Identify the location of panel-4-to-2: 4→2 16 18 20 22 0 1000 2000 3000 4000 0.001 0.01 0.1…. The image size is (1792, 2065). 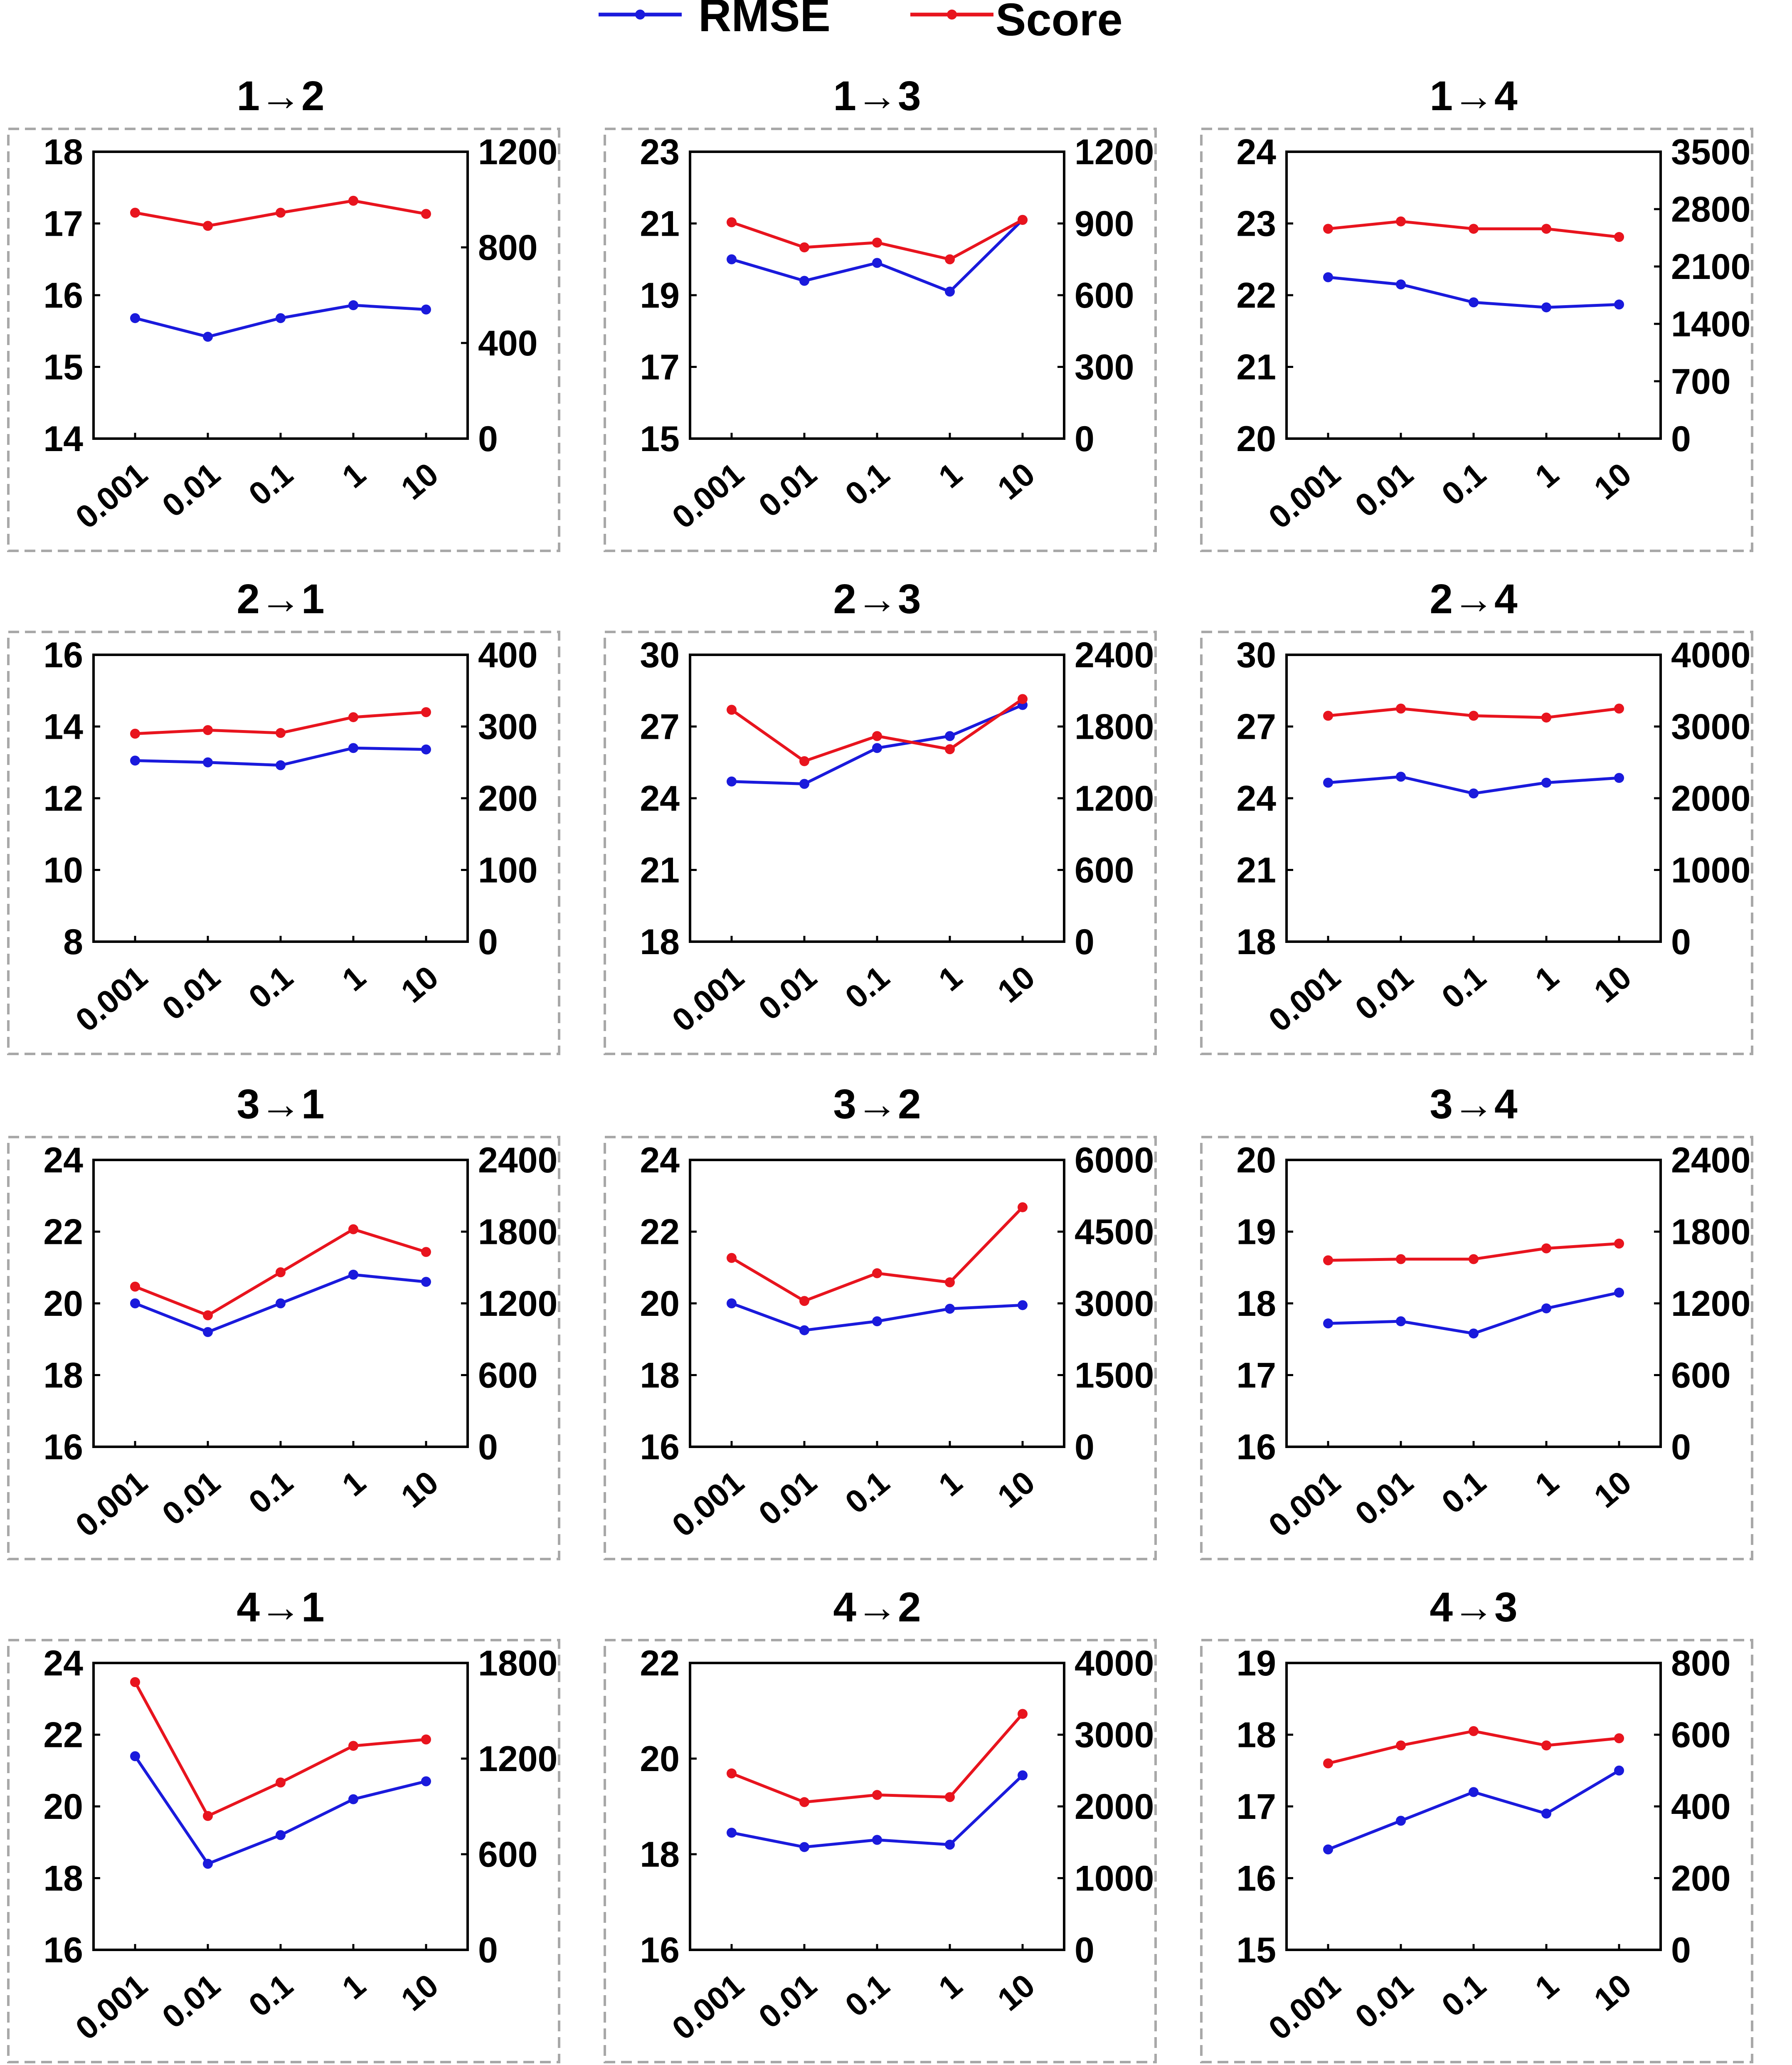
(880, 1823).